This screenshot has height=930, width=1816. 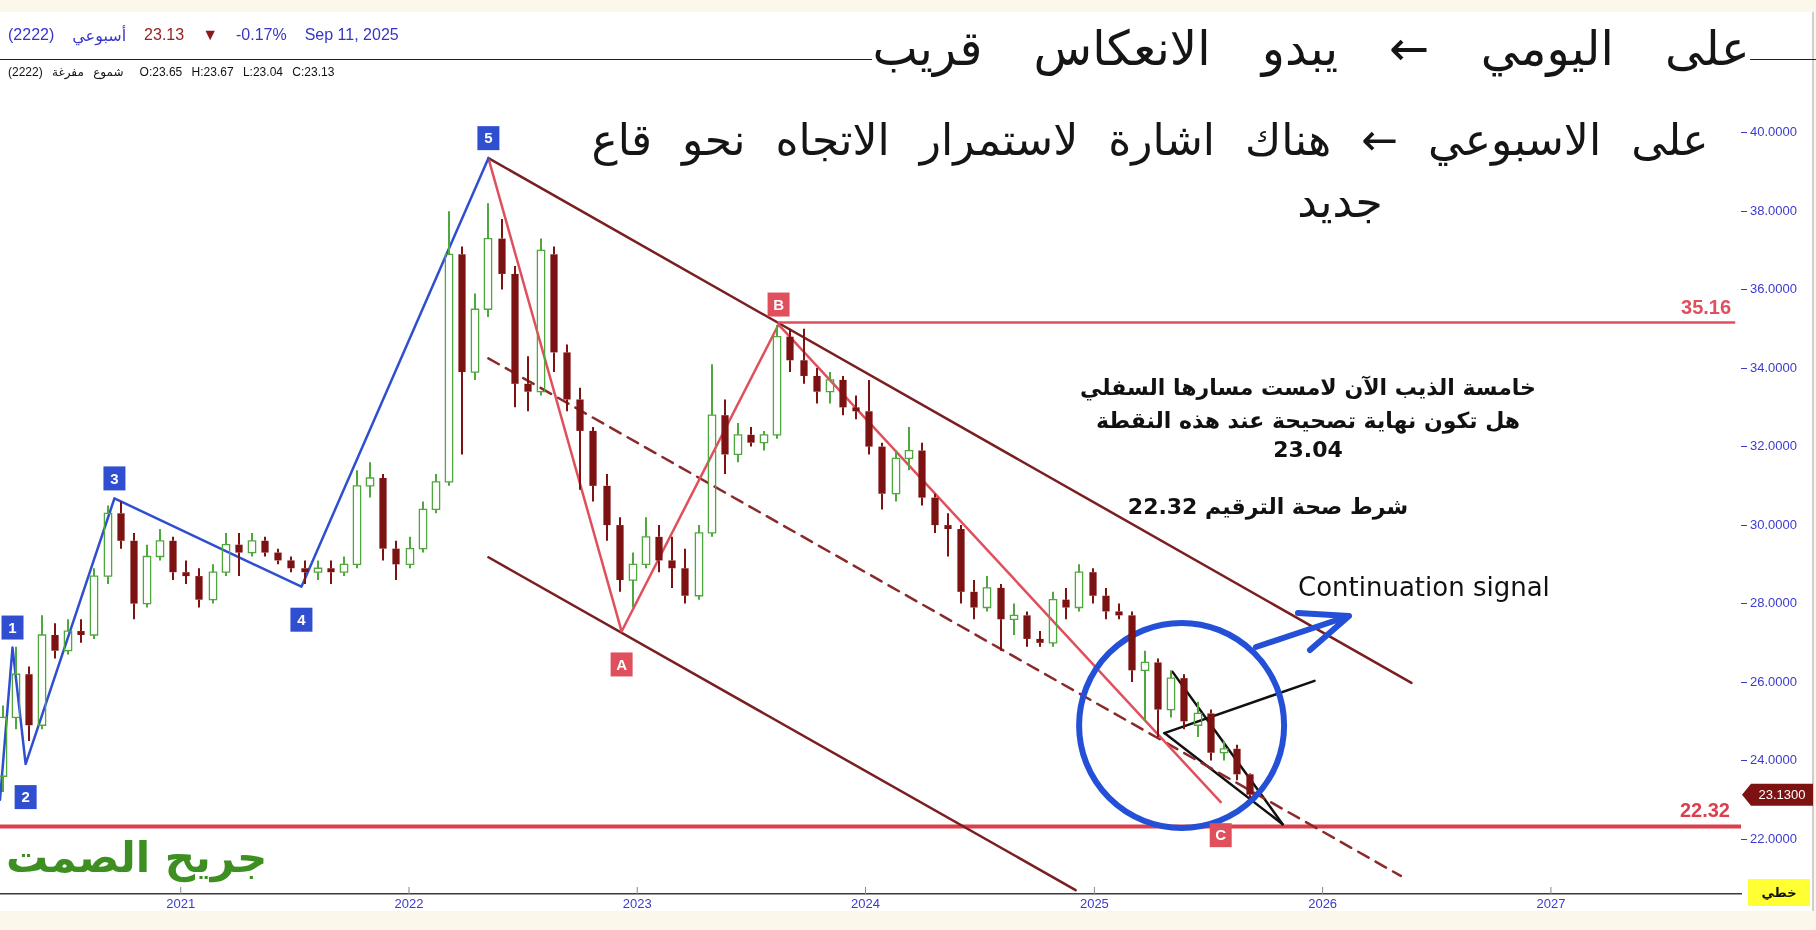 I want to click on annotation: 35.16, so click(x=1706, y=306).